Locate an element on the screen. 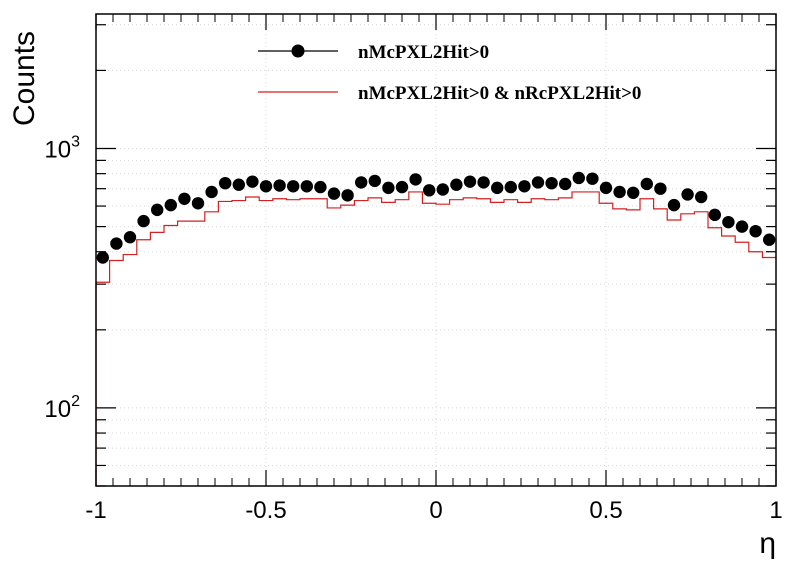 This screenshot has width=796, height=572. y-tick-exponent: 3 is located at coordinates (75, 142).